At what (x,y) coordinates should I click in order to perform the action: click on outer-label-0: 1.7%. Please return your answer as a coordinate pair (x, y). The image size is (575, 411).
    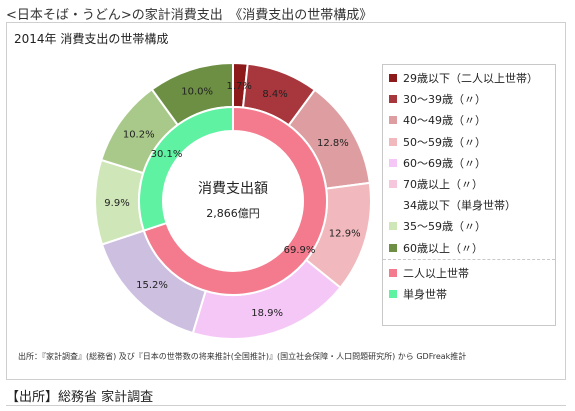
    Looking at the image, I should click on (238, 86).